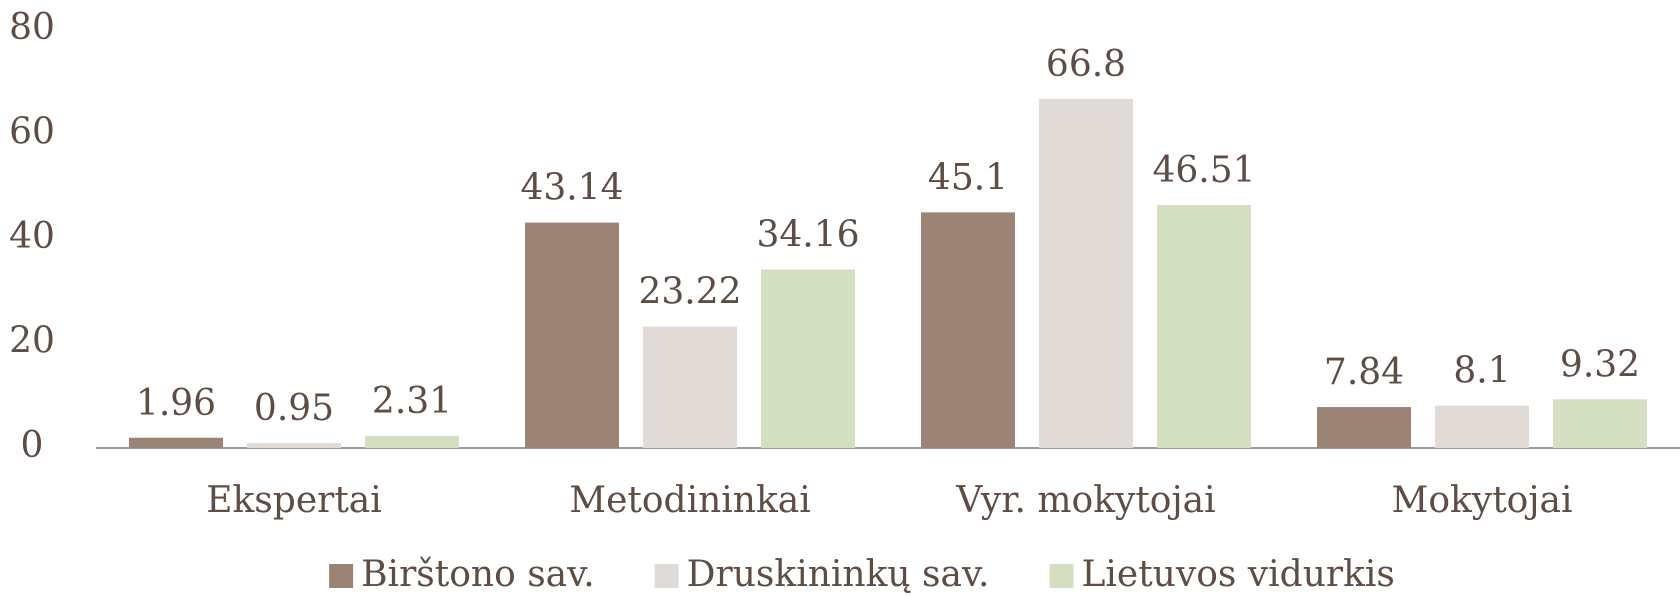  What do you see at coordinates (1203, 170) in the screenshot?
I see `data-label: 46.51` at bounding box center [1203, 170].